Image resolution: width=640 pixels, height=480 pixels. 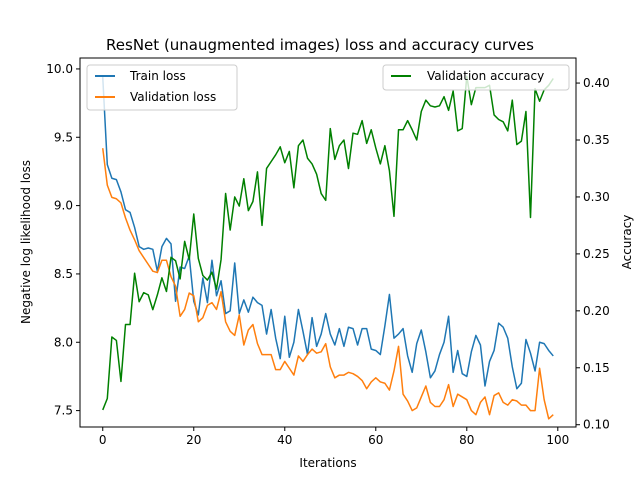 I want to click on y-axis-label-right: Accuracy, so click(x=627, y=242).